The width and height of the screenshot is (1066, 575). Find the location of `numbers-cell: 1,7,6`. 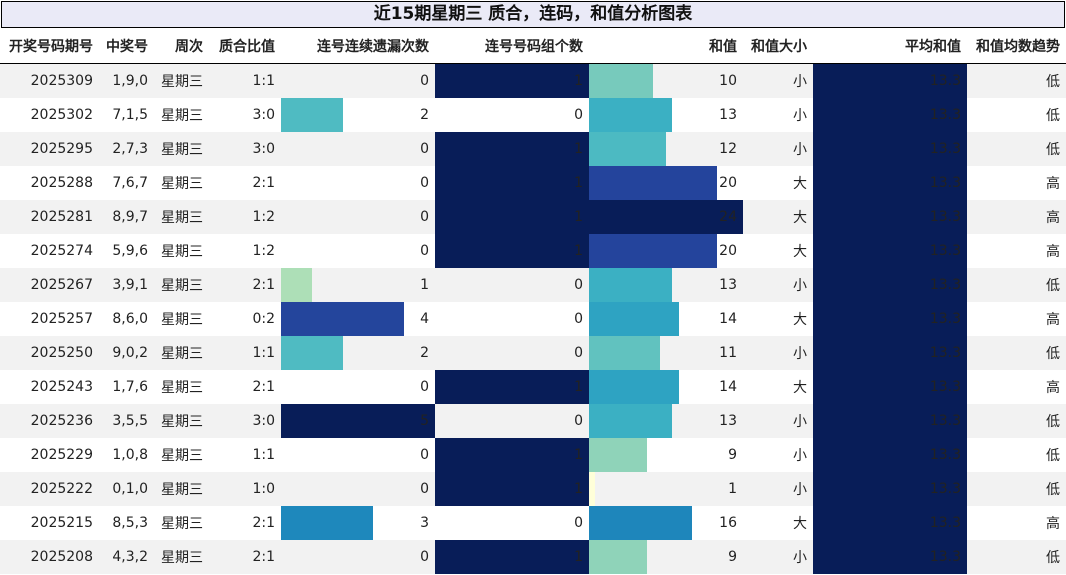

numbers-cell: 1,7,6 is located at coordinates (126, 387).